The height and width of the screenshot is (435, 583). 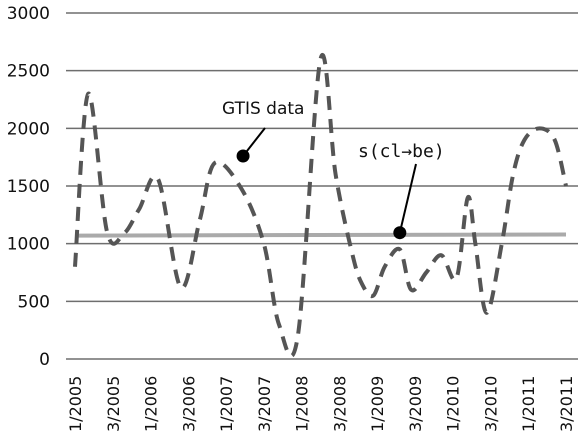 I want to click on x-tick-label: 1/2011, so click(x=528, y=404).